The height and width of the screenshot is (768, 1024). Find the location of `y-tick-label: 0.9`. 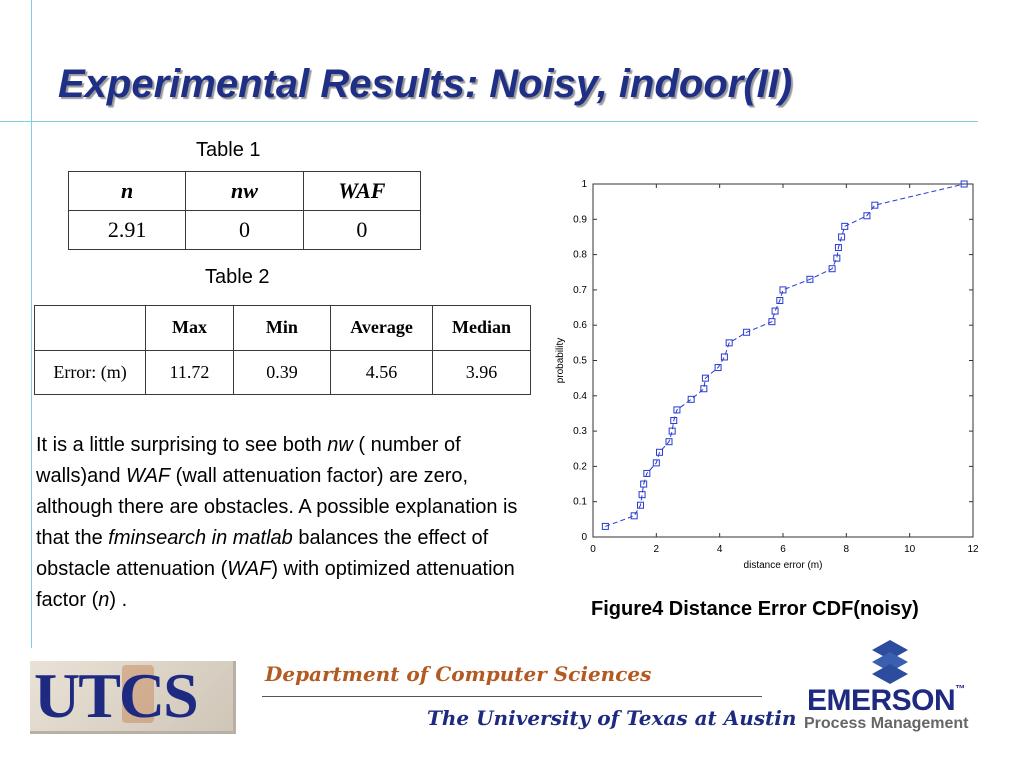

y-tick-label: 0.9 is located at coordinates (580, 219).